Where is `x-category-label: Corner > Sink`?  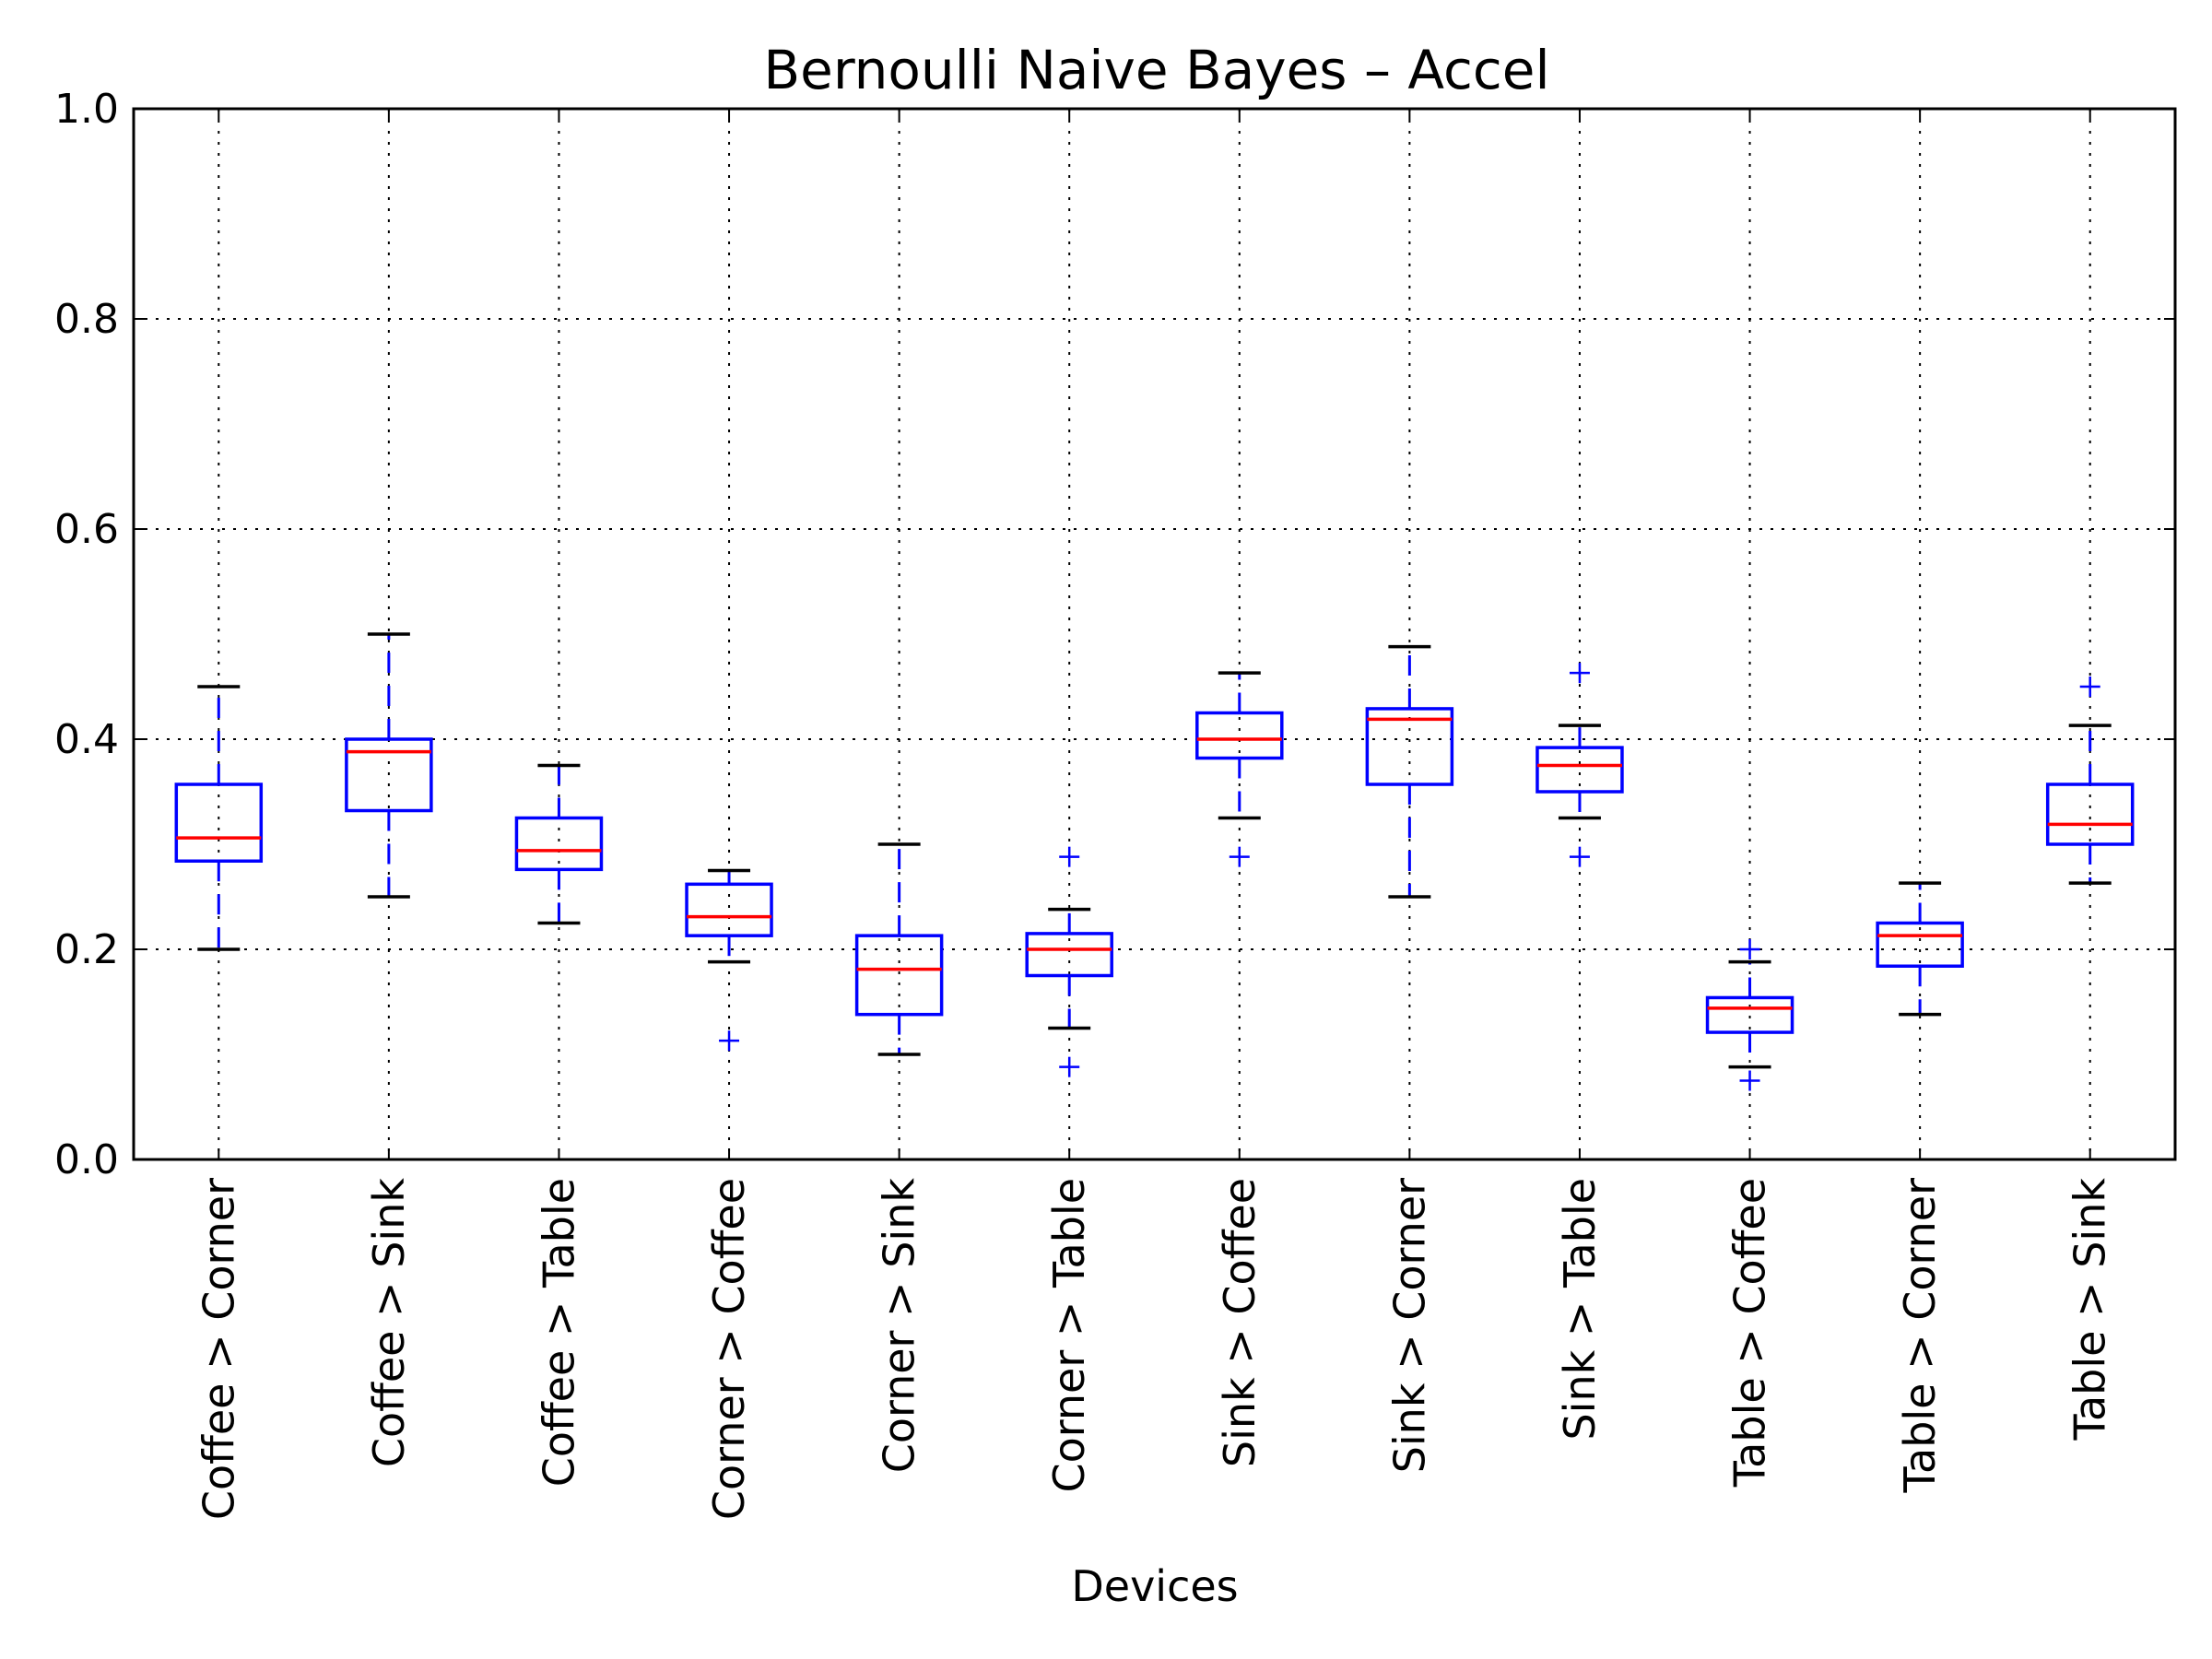
x-category-label: Corner > Sink is located at coordinates (899, 1326).